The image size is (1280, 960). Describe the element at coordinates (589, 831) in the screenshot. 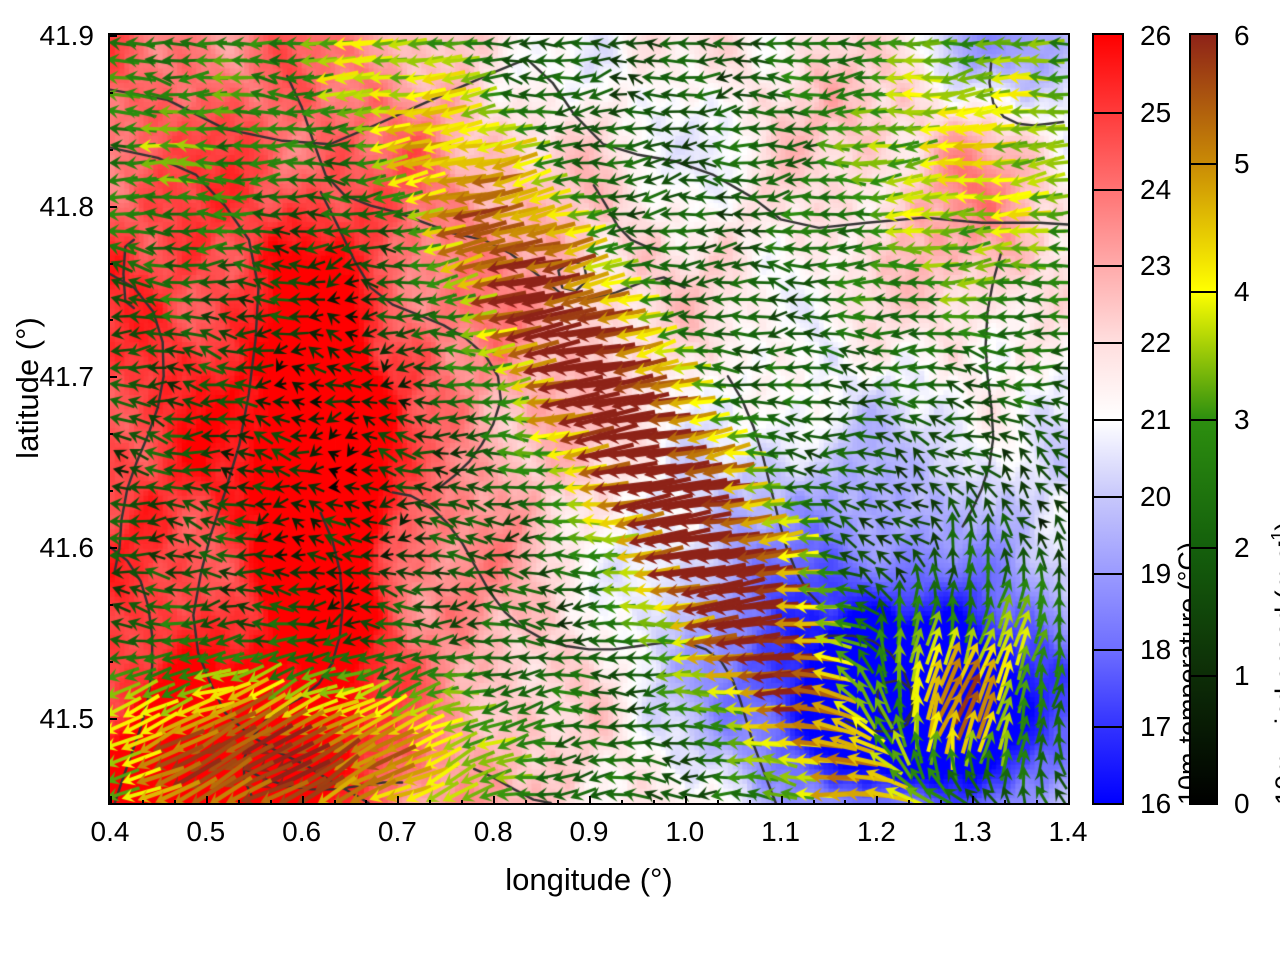

I see `x-axis-tick-label: 0.9` at that location.